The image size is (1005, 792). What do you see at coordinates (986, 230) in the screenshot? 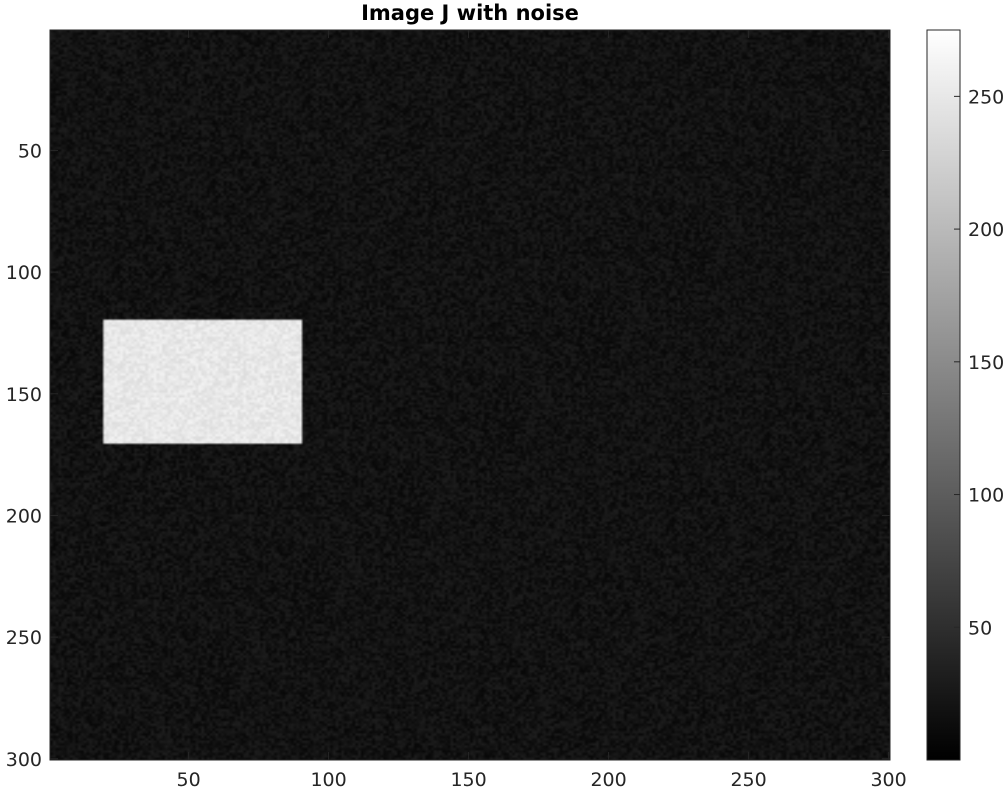
I see `colorbar-tick-label: 200` at bounding box center [986, 230].